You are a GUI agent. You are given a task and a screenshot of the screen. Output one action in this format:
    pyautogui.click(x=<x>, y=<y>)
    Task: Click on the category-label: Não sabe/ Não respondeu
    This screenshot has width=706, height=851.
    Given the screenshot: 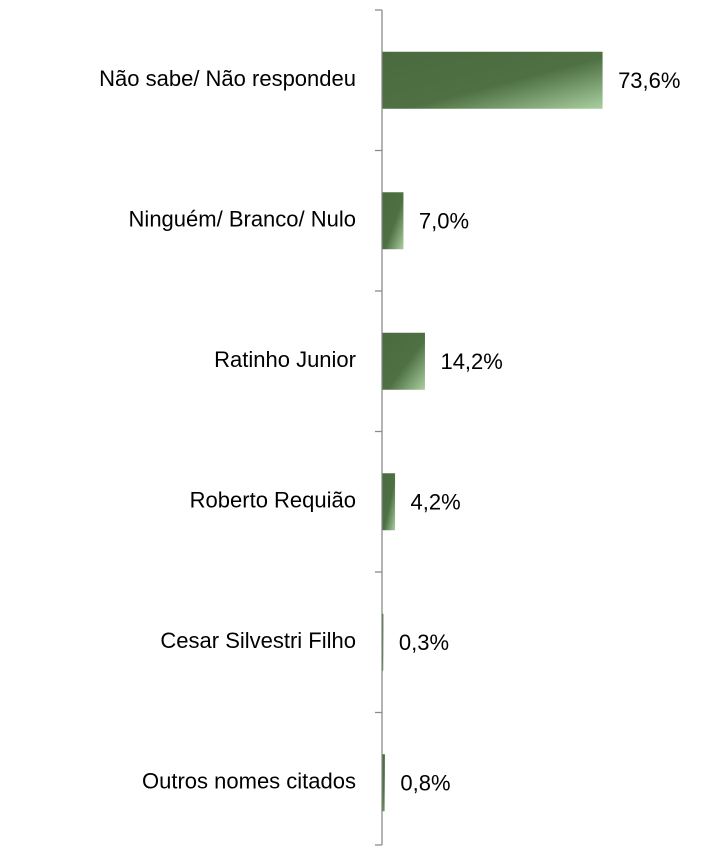 What is the action you would take?
    pyautogui.click(x=227, y=78)
    